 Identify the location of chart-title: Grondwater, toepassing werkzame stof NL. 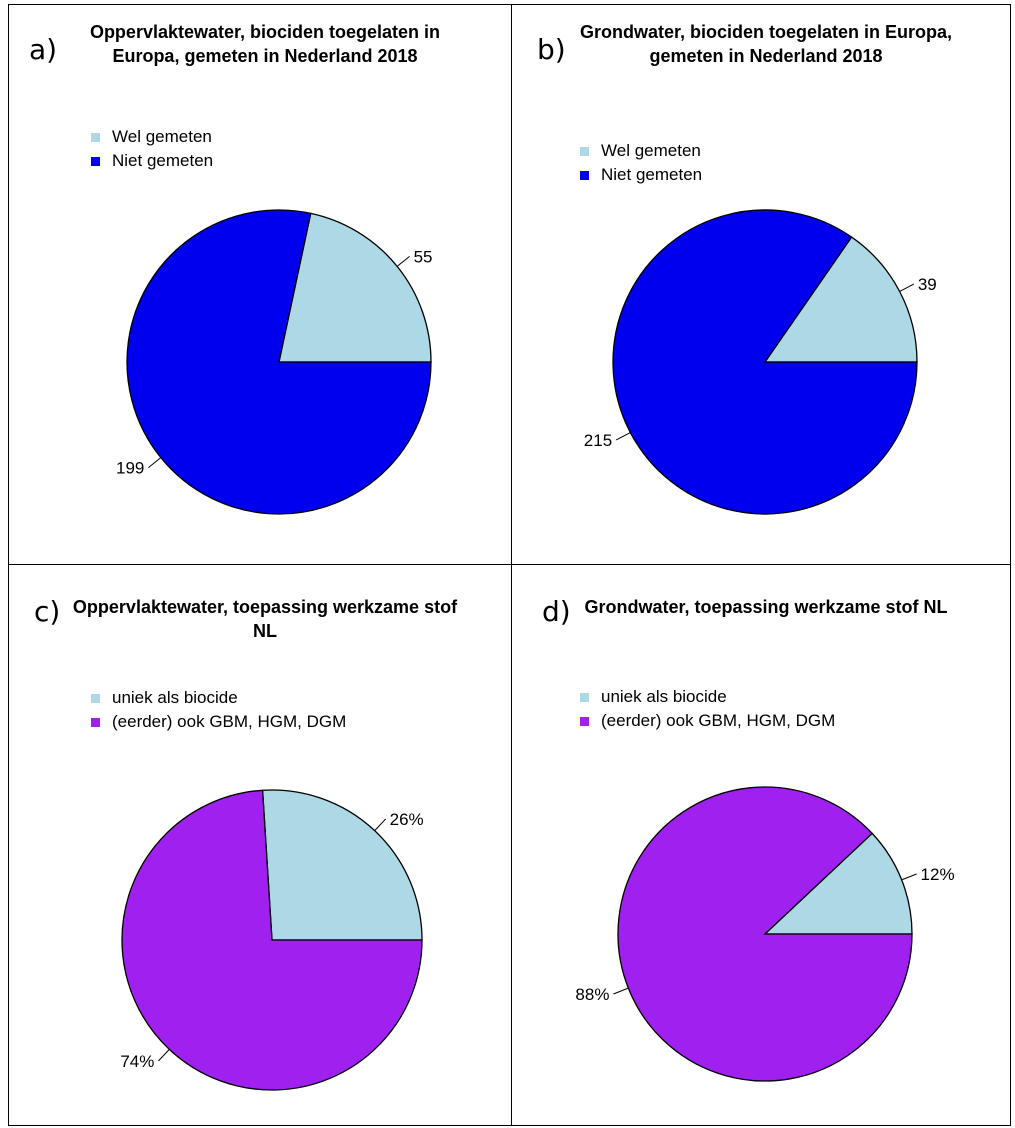
(766, 607).